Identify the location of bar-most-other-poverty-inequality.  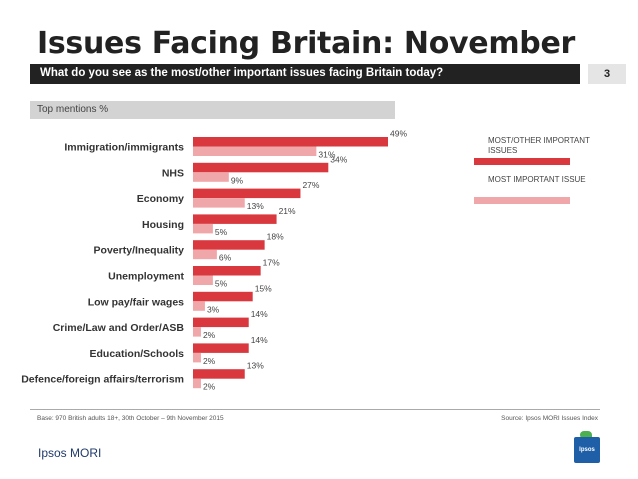
(229, 245).